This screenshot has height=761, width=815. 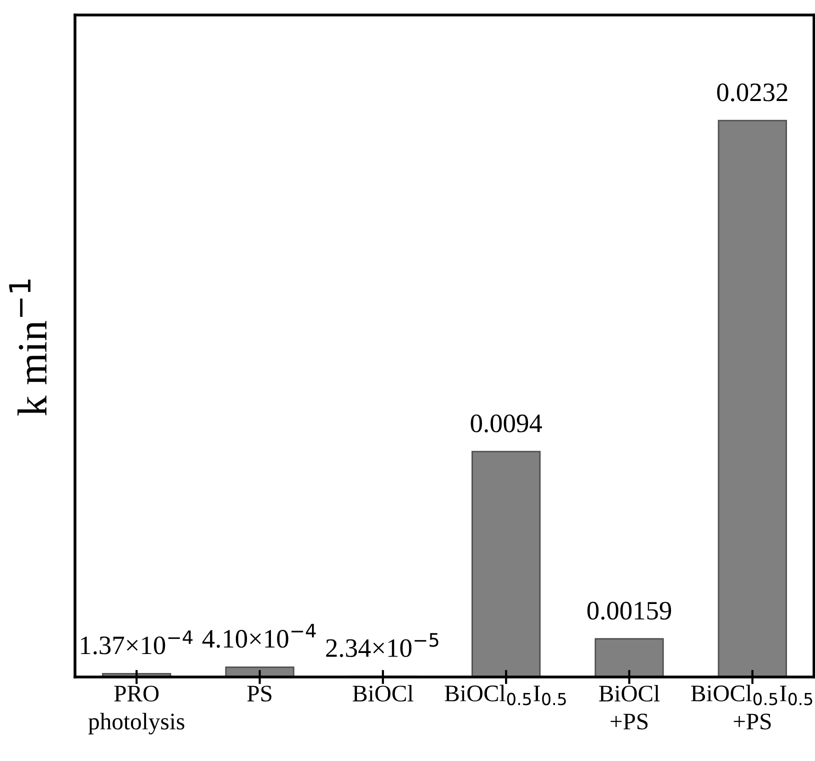 What do you see at coordinates (505, 695) in the screenshot?
I see `x-tick-label: BiOCl$_{0.5}$I$_{0.5}$` at bounding box center [505, 695].